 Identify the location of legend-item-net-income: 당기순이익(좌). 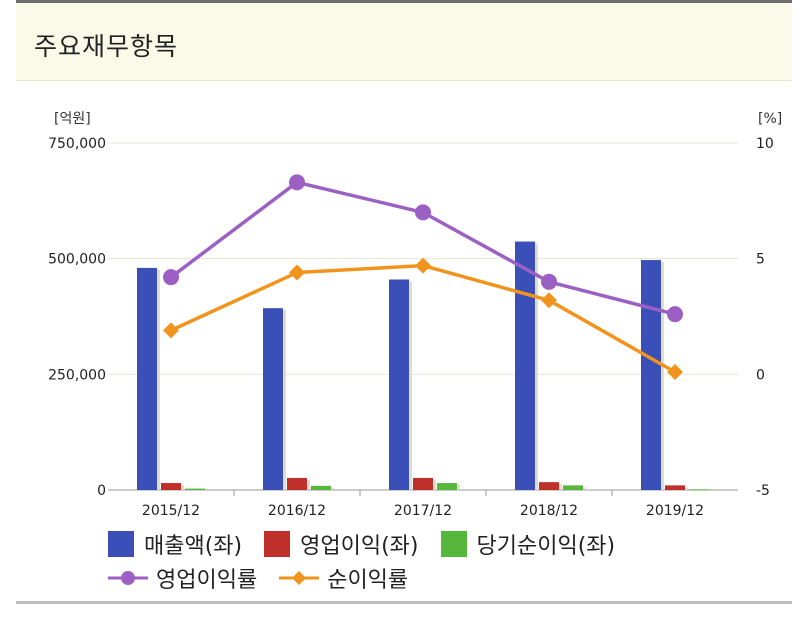
(528, 544).